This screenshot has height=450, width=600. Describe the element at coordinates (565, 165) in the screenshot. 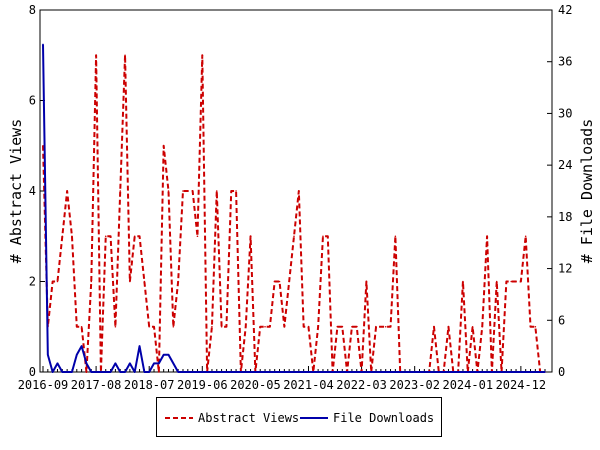

I see `y2-tick-label: 24` at that location.